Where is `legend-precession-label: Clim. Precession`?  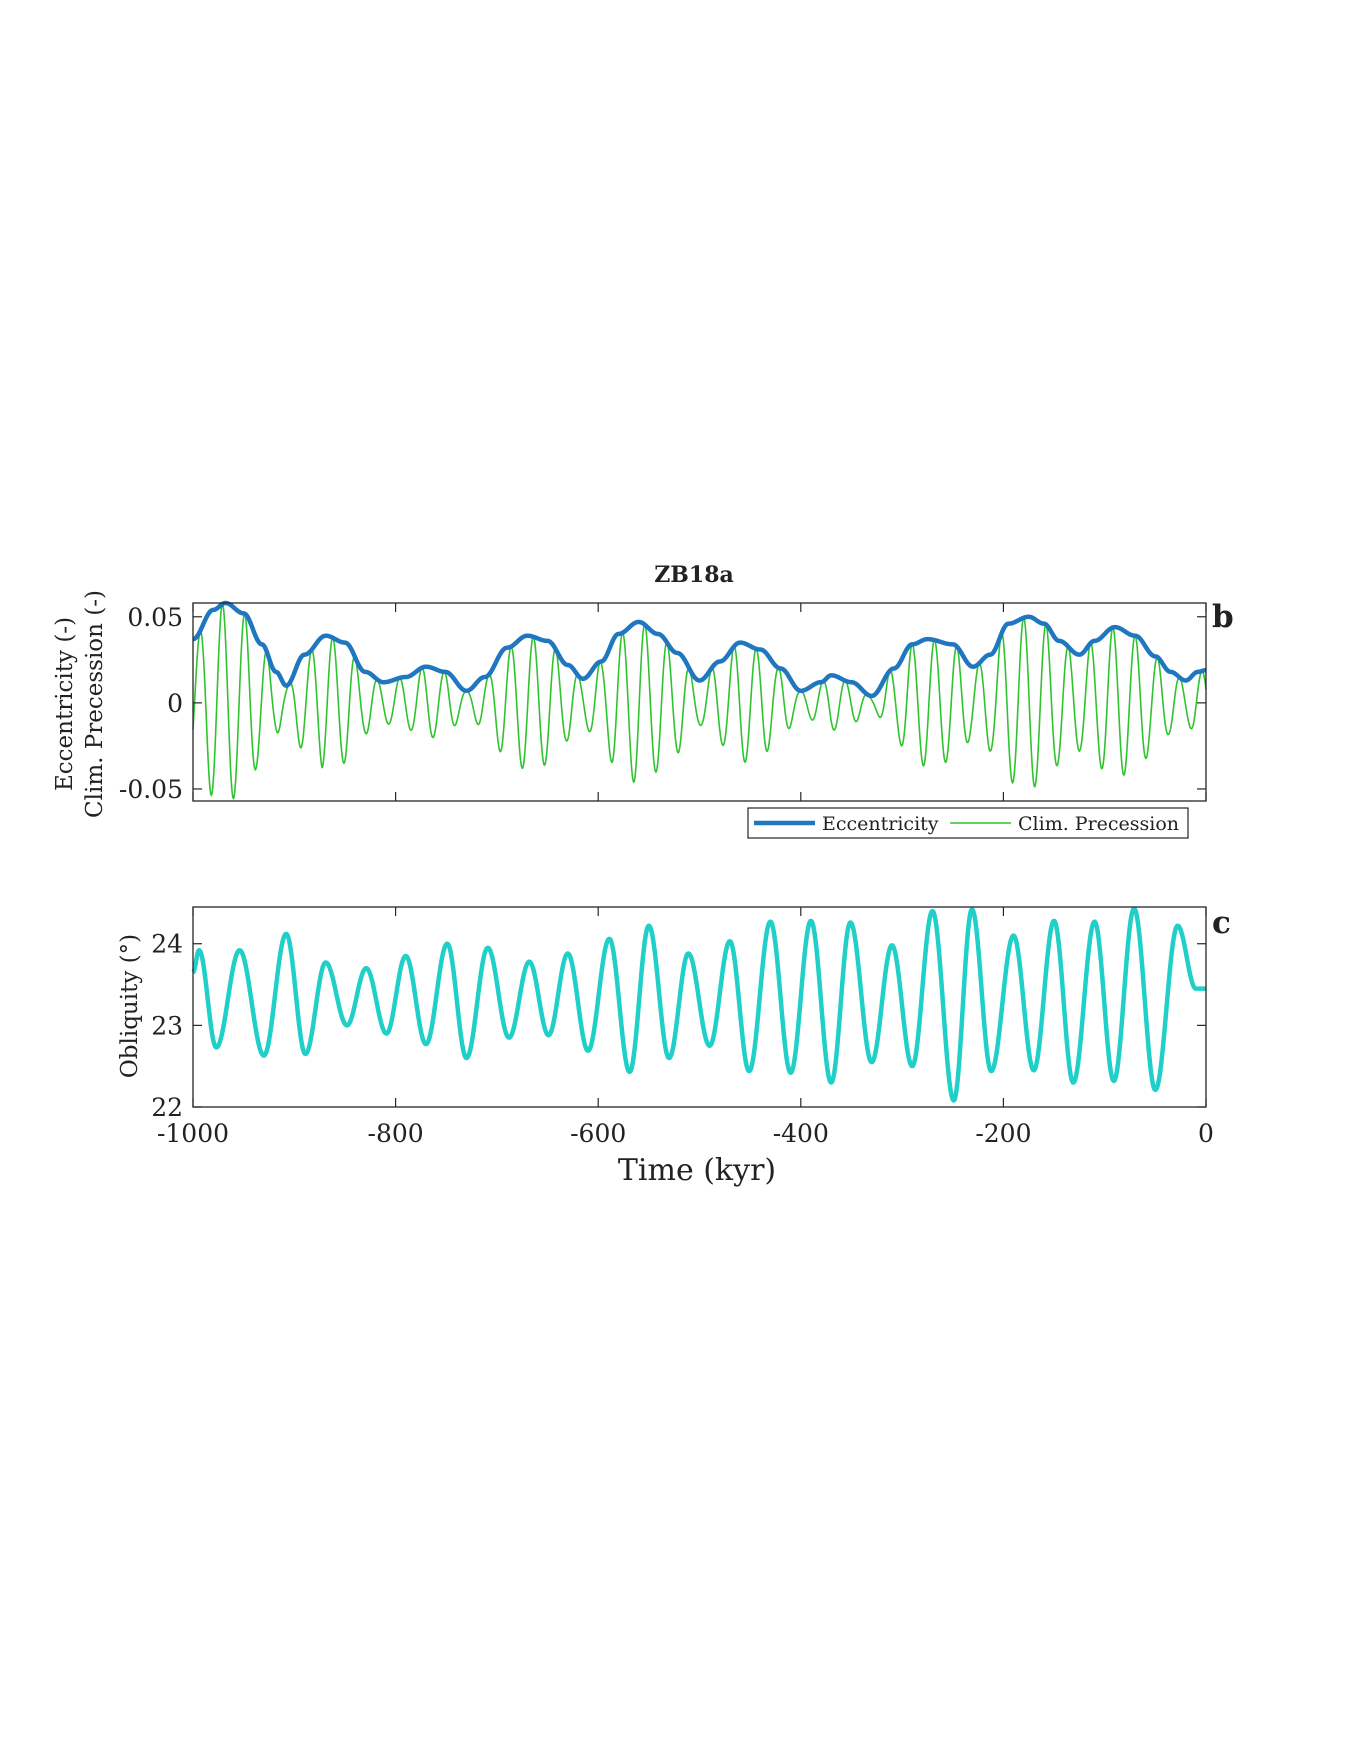
legend-precession-label: Clim. Precession is located at coordinates (1098, 824).